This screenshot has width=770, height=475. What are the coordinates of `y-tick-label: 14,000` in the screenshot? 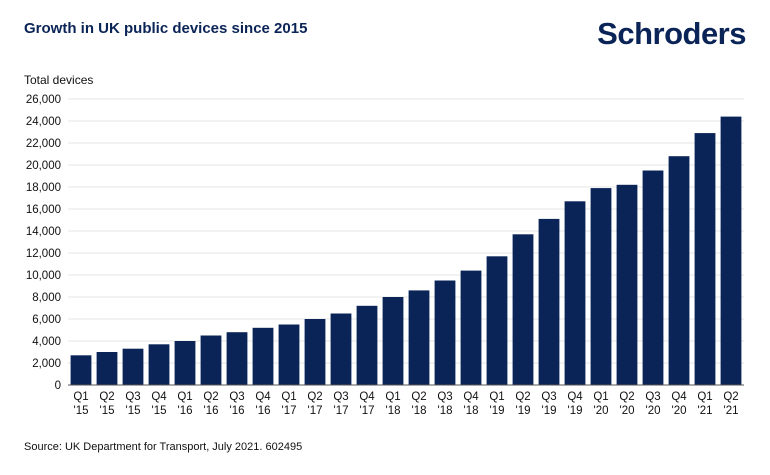 It's located at (43, 232).